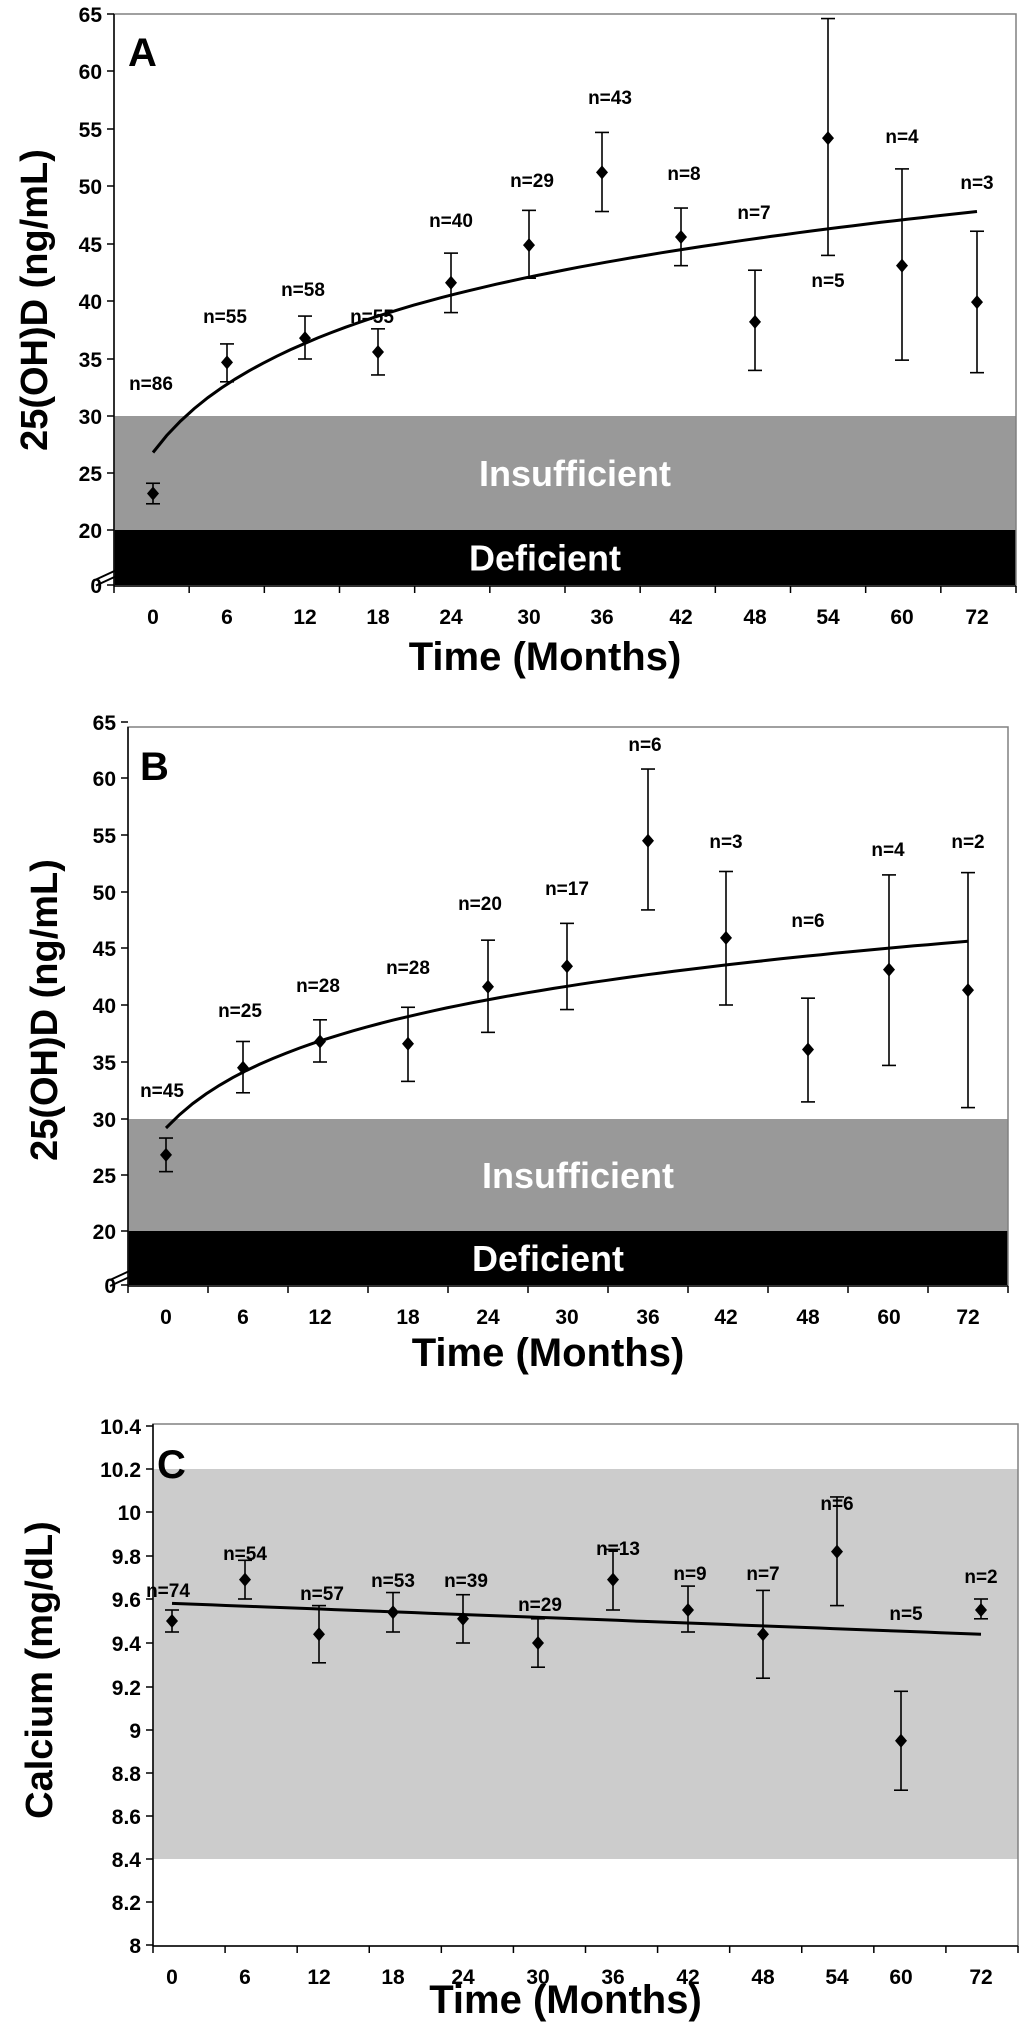 The image size is (1024, 2025). I want to click on x-tick-label: 30, so click(566, 1317).